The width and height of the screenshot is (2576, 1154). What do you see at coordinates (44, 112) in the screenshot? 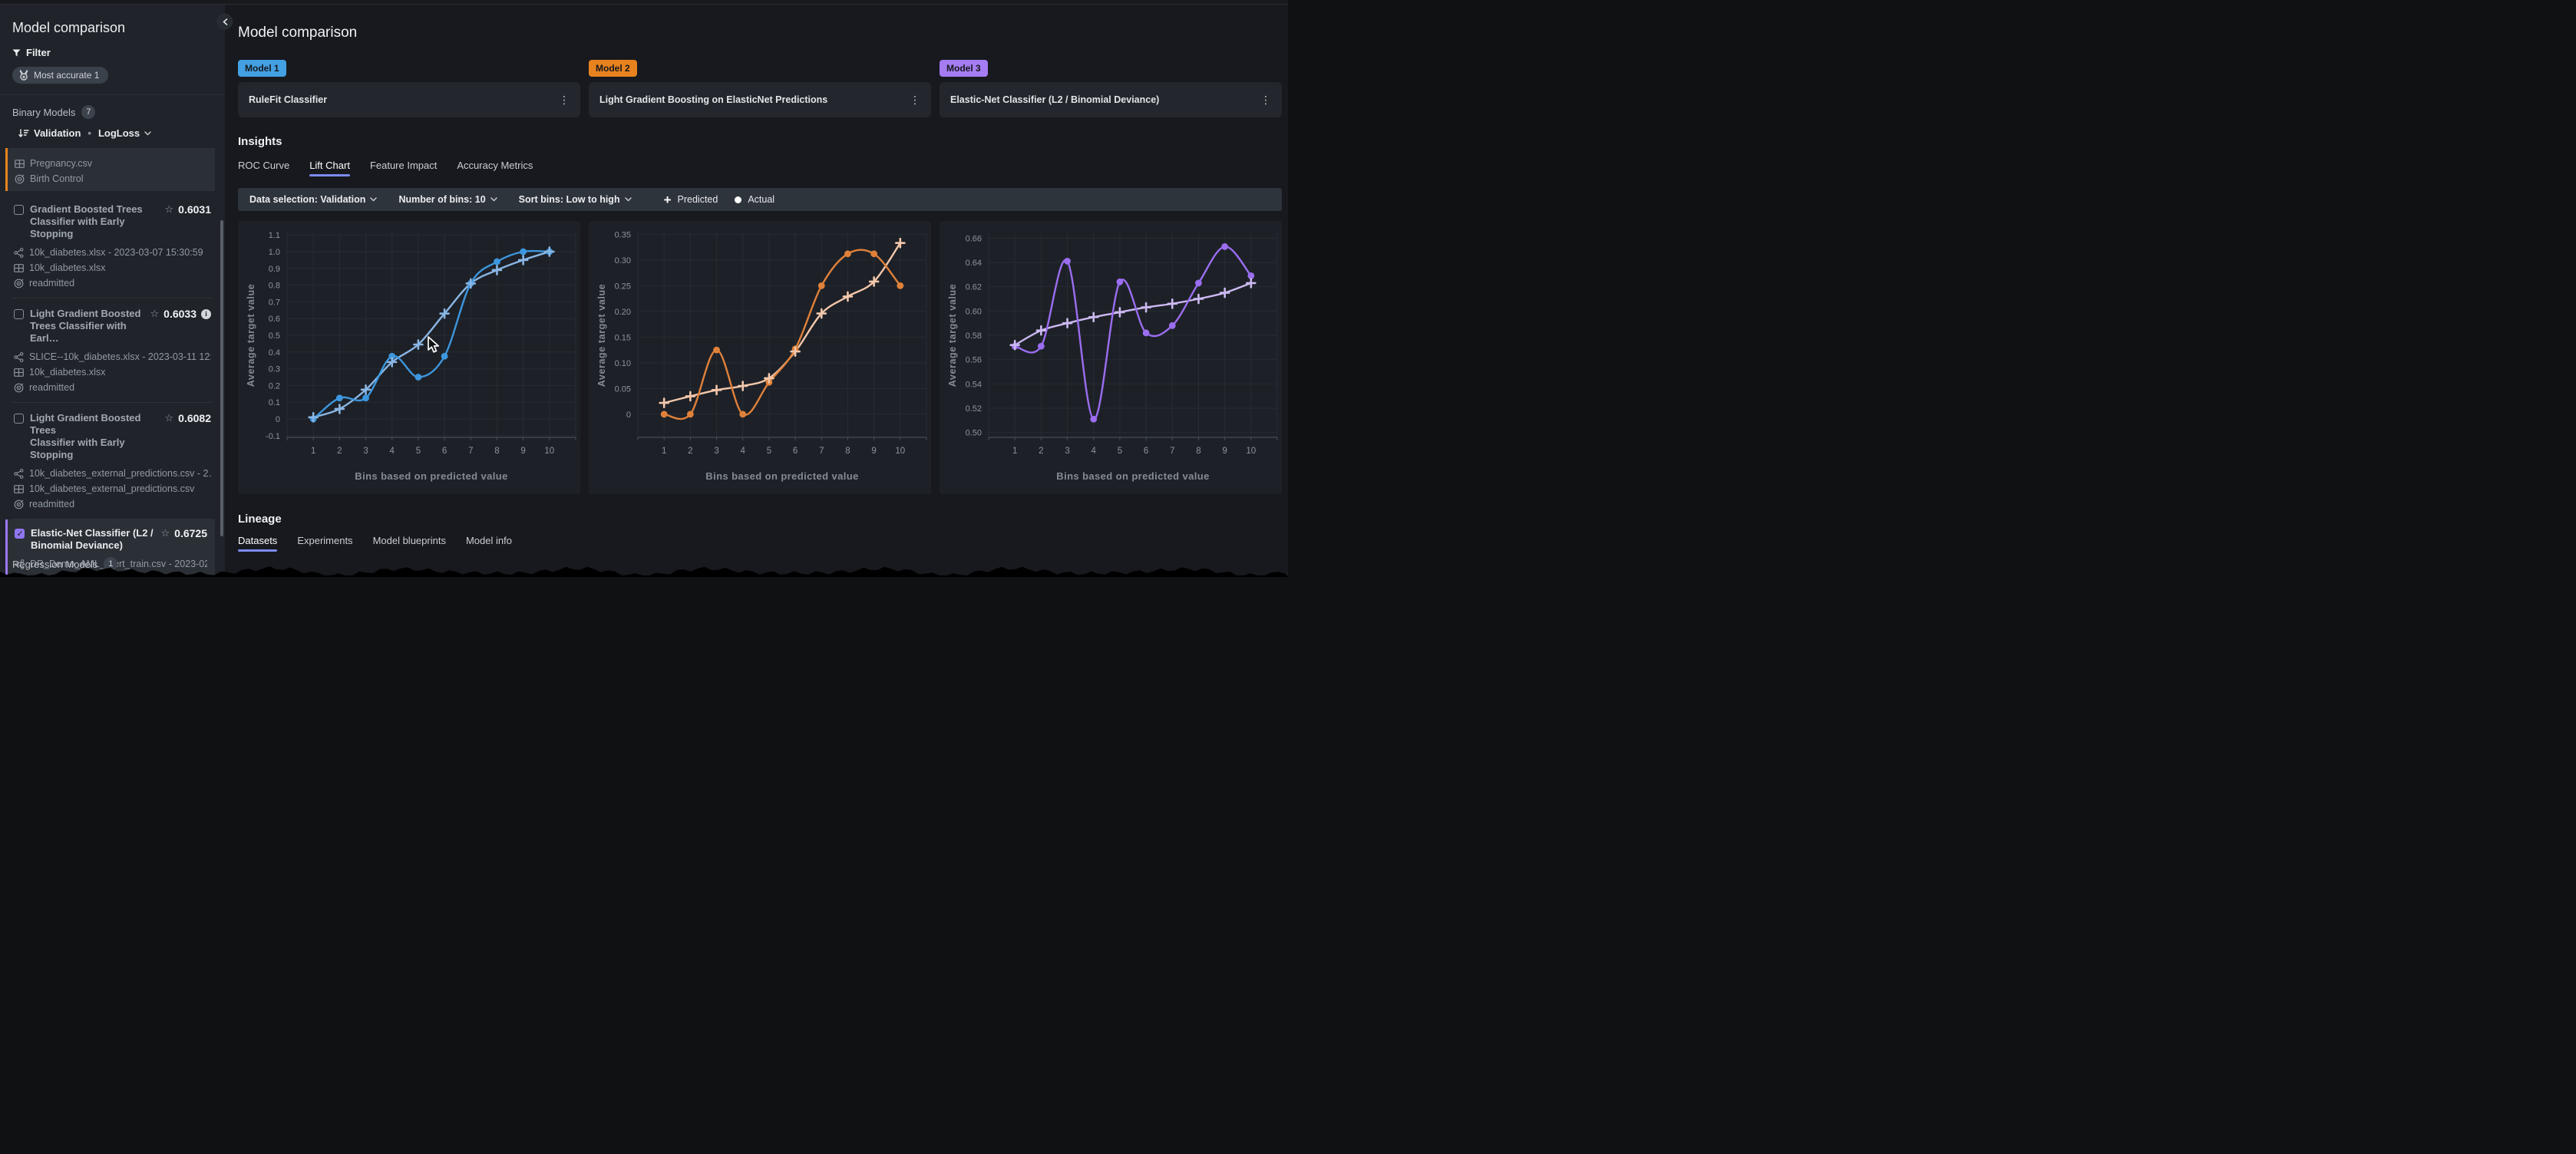
I see `binary-models-label: Binary Models` at bounding box center [44, 112].